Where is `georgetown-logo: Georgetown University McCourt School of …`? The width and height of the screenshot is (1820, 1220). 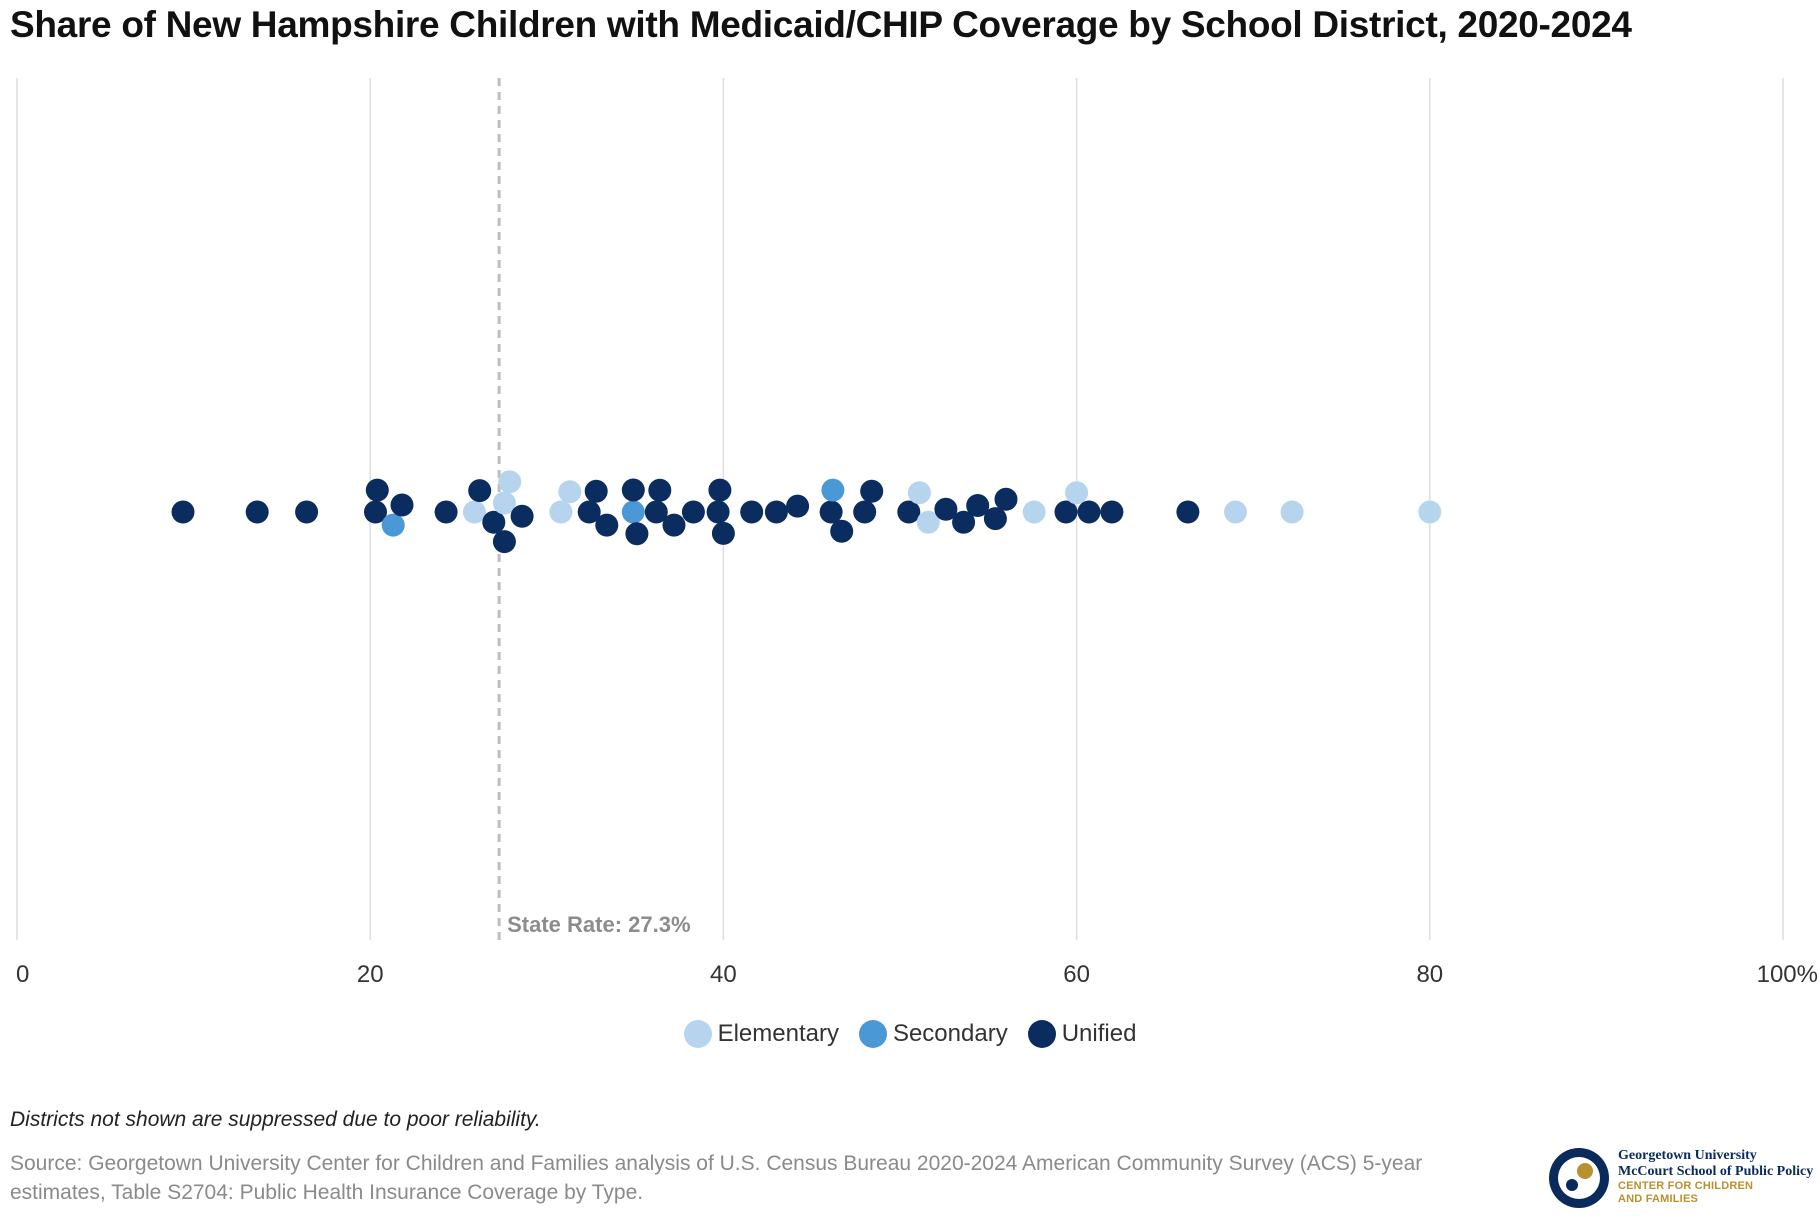 georgetown-logo: Georgetown University McCourt School of … is located at coordinates (1680, 1179).